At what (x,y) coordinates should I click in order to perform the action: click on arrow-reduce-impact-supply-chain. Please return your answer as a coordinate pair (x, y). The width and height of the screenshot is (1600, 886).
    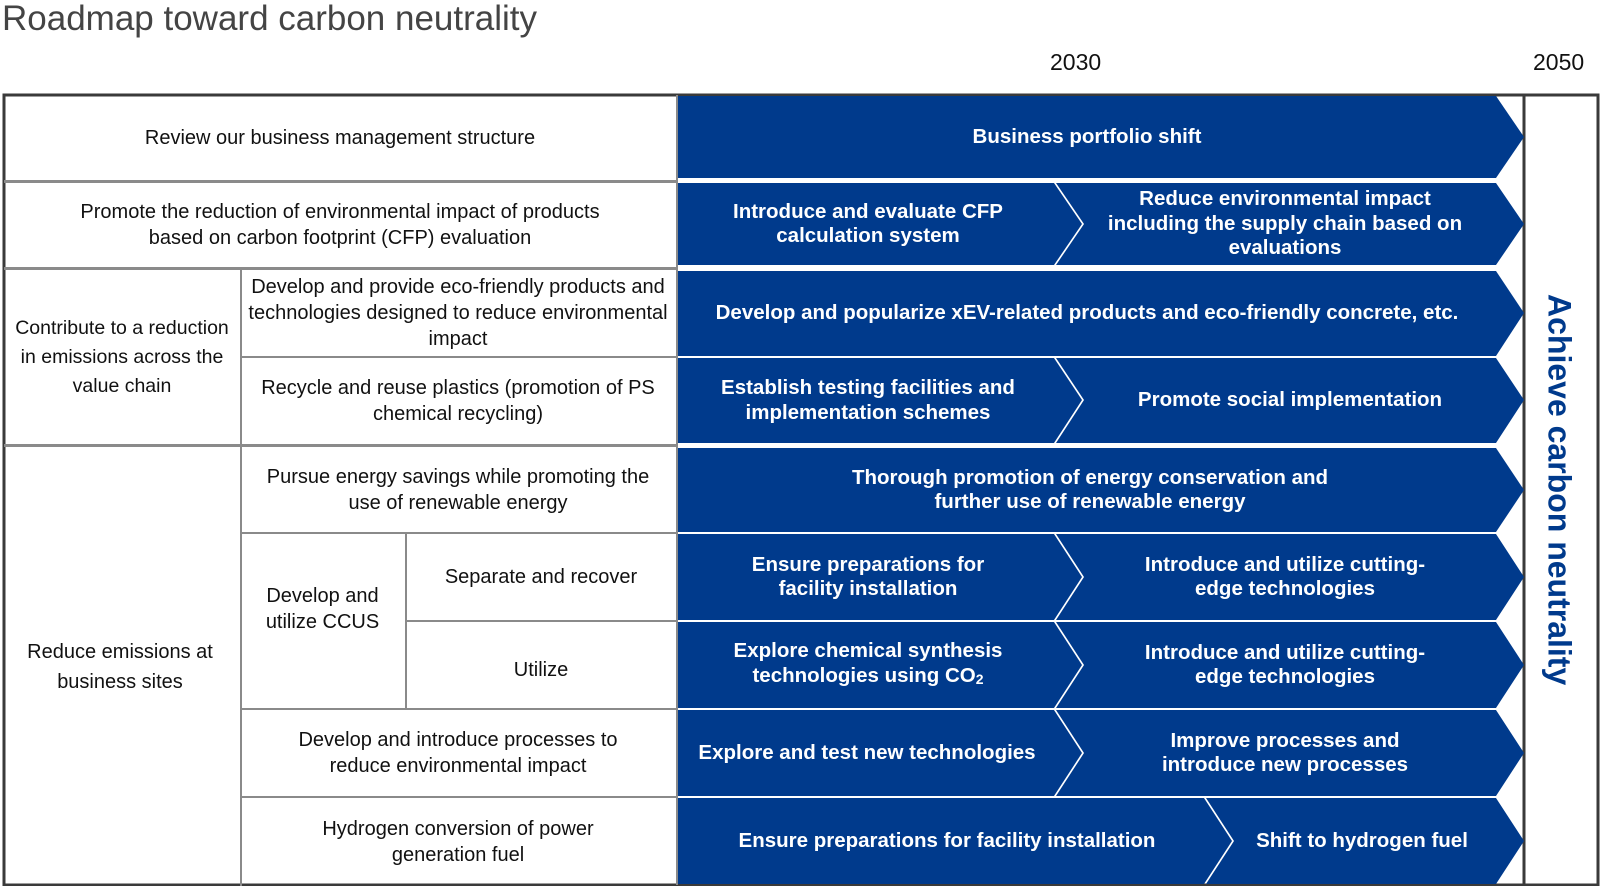
    Looking at the image, I should click on (1290, 224).